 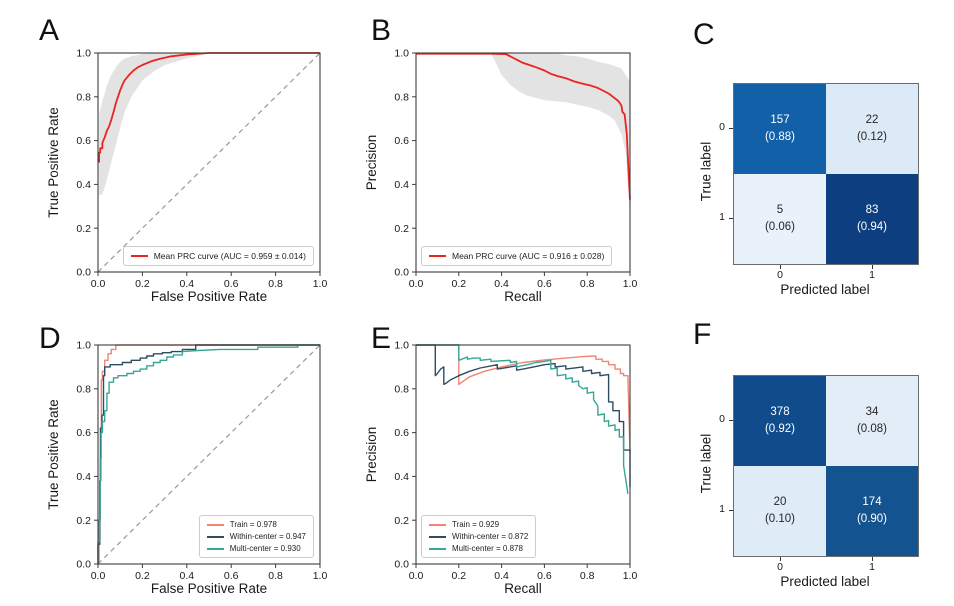 What do you see at coordinates (476, 524) in the screenshot?
I see `legend-label: Train = 0.929` at bounding box center [476, 524].